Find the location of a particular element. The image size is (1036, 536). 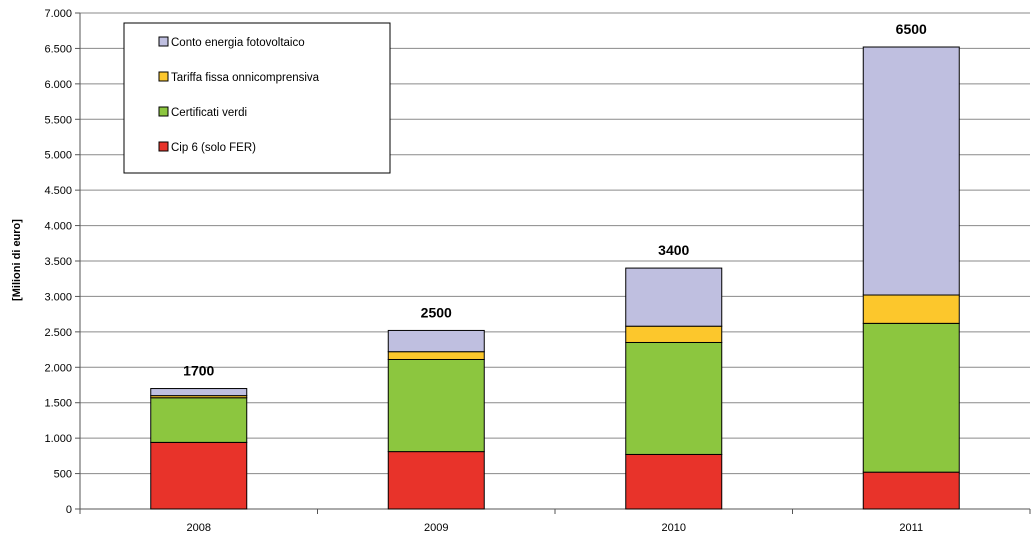

y-axis-label: [Milioni di euro] is located at coordinates (17, 260).